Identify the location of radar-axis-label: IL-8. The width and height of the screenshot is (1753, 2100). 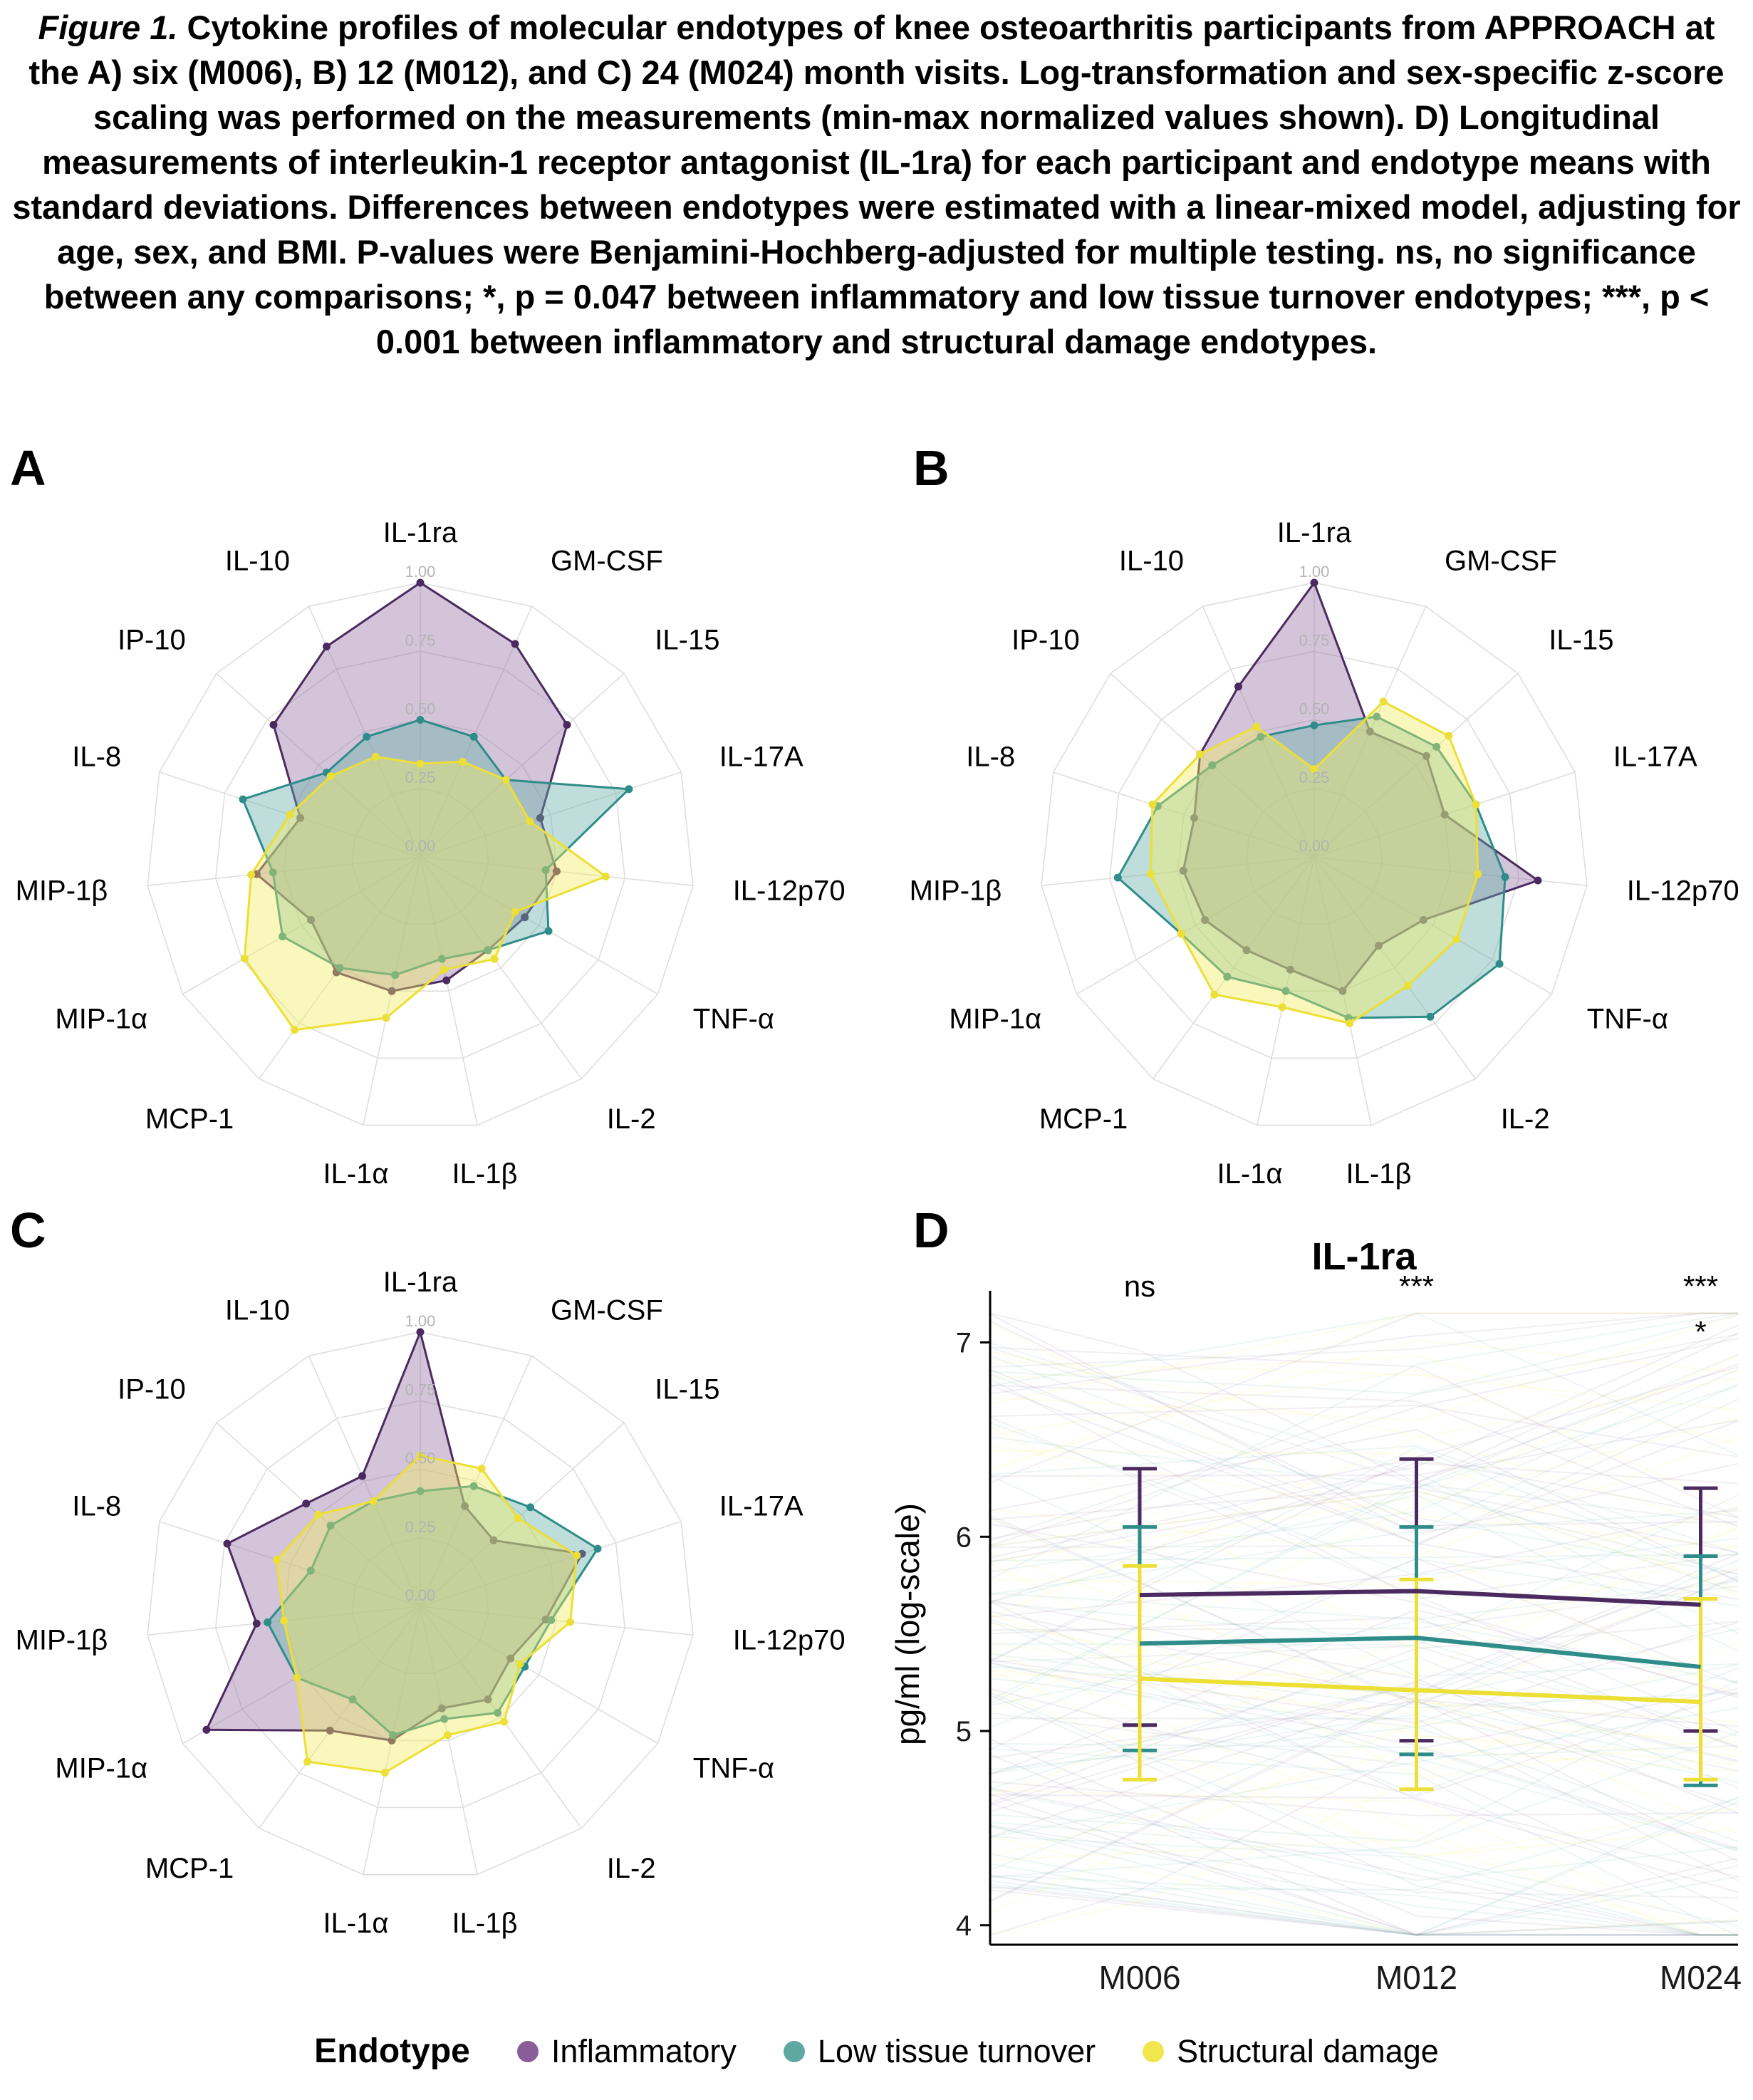
(990, 756).